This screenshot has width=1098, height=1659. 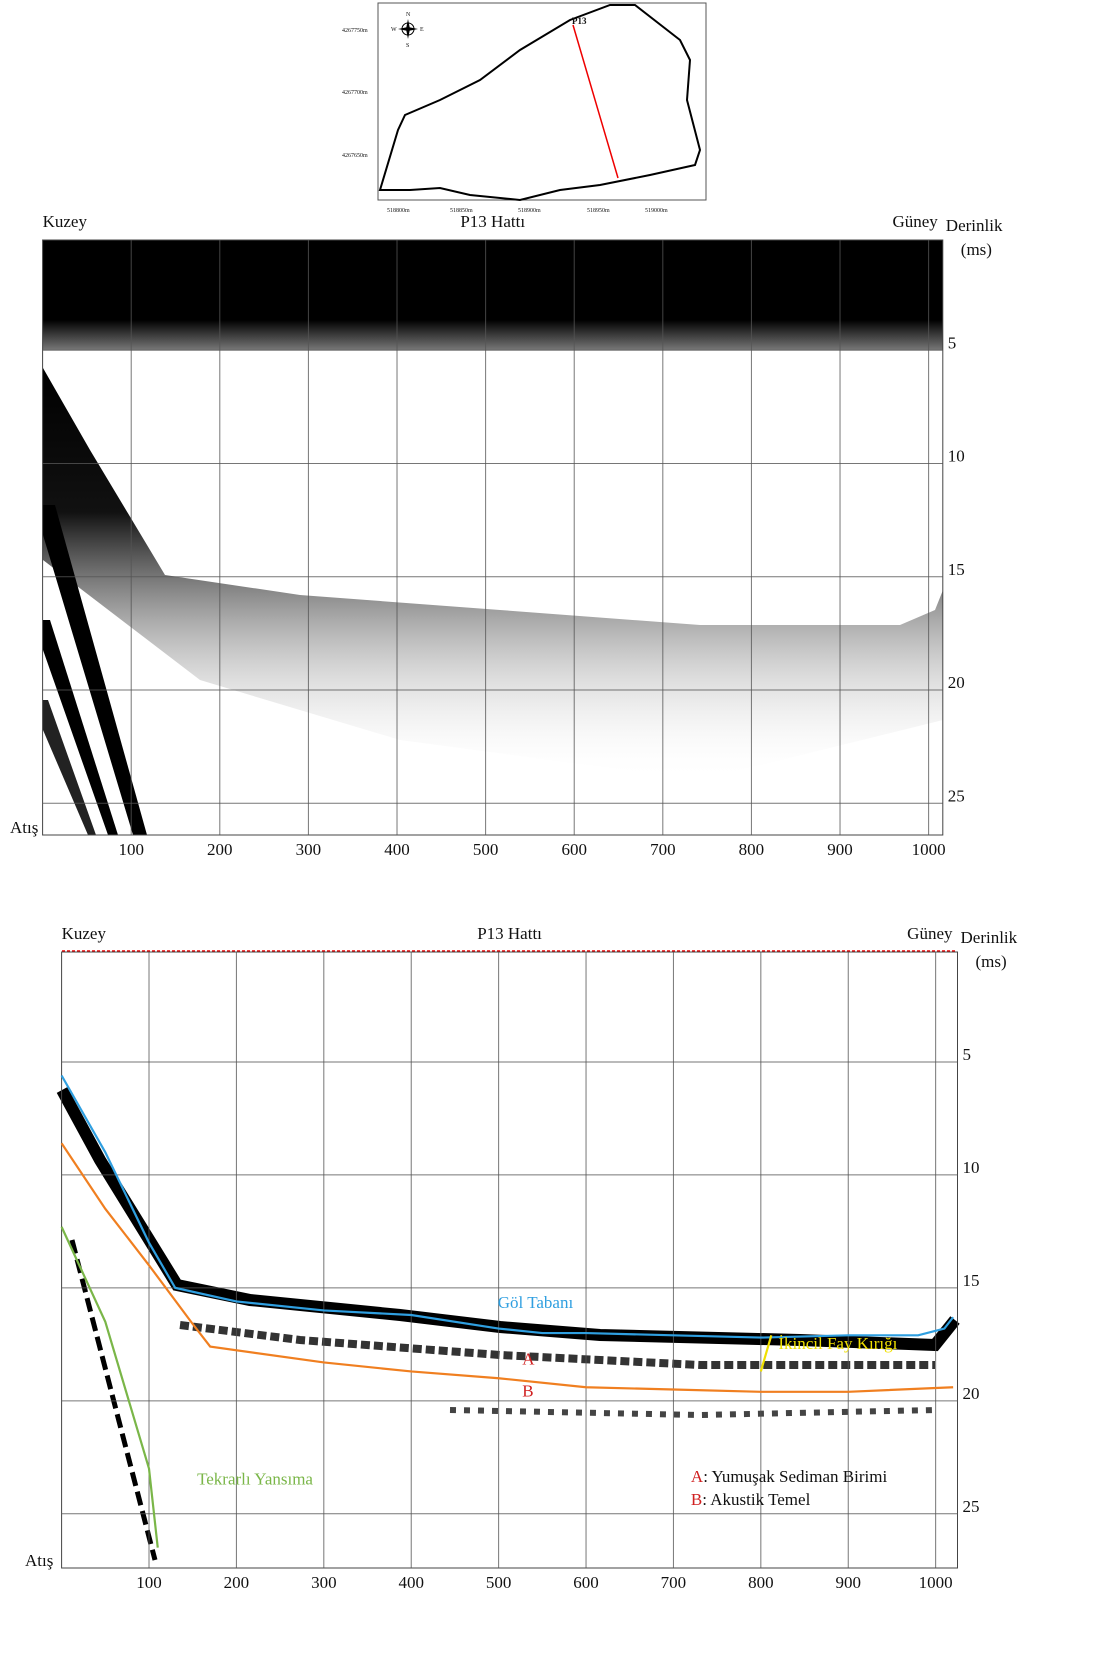 What do you see at coordinates (697, 1476) in the screenshot?
I see `legend-key: A` at bounding box center [697, 1476].